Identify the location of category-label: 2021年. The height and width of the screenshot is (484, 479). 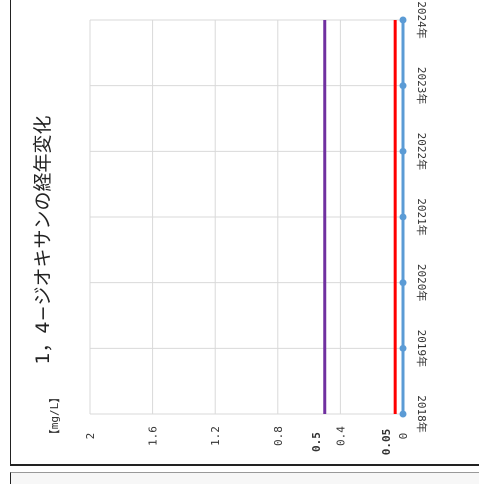
(422, 217).